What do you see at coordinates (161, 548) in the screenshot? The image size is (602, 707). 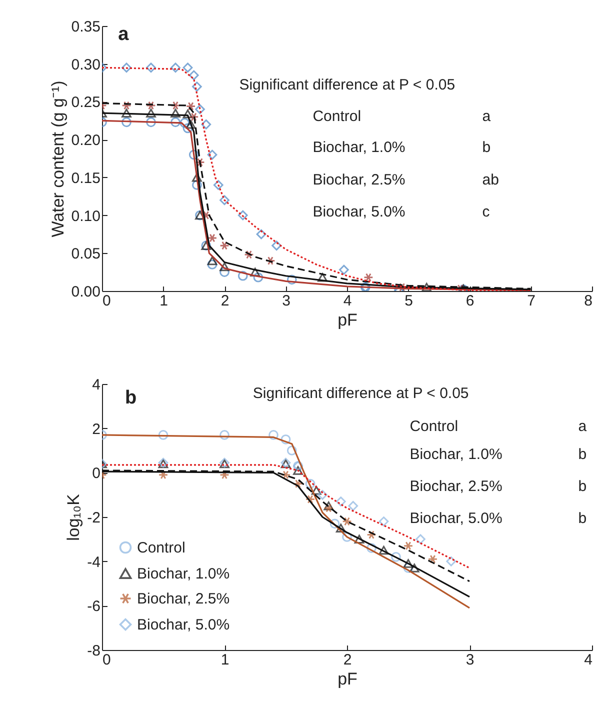 I see `legend-label: Control` at bounding box center [161, 548].